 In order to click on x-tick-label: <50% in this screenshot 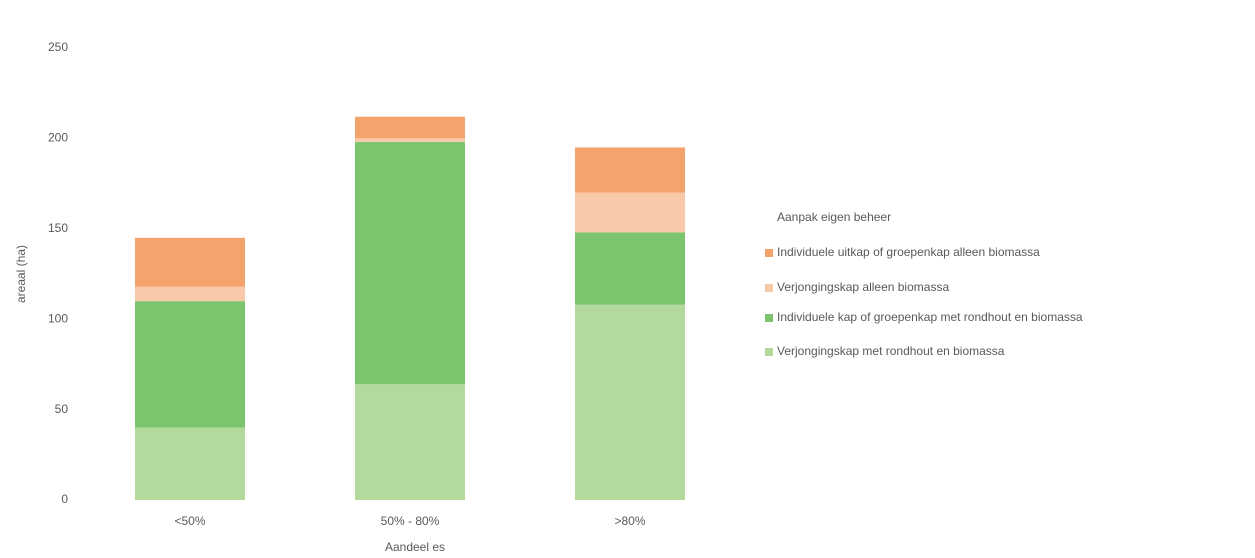, I will do `click(189, 521)`.